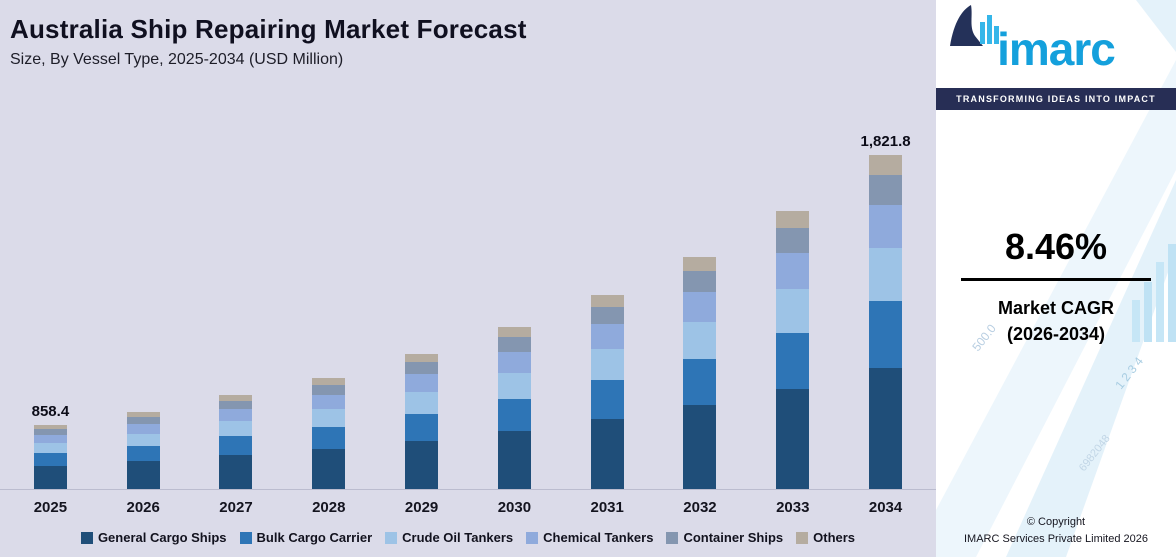 This screenshot has width=1176, height=557. I want to click on bar-value-label: 1,821.8, so click(885, 141).